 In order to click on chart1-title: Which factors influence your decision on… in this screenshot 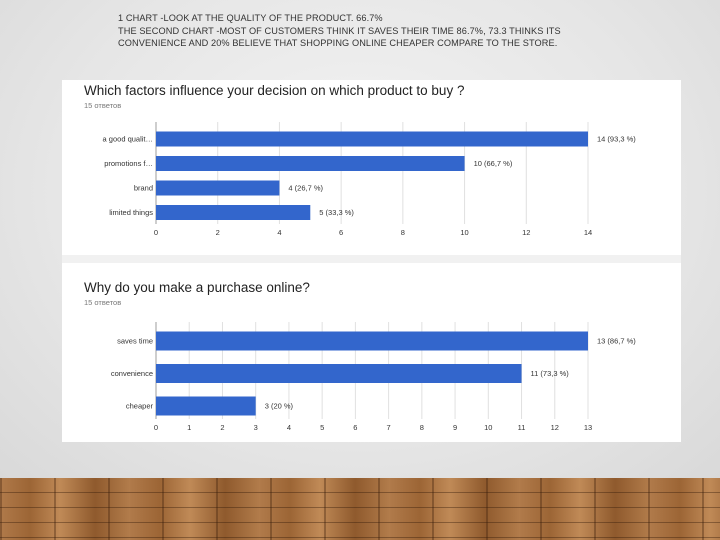, I will do `click(274, 90)`.